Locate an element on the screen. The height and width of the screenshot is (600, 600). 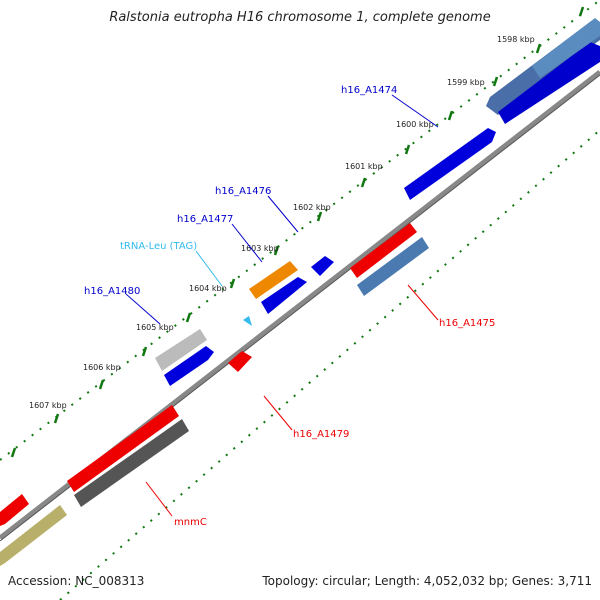
tick-label-1604: 1604 kbp is located at coordinates (208, 288).